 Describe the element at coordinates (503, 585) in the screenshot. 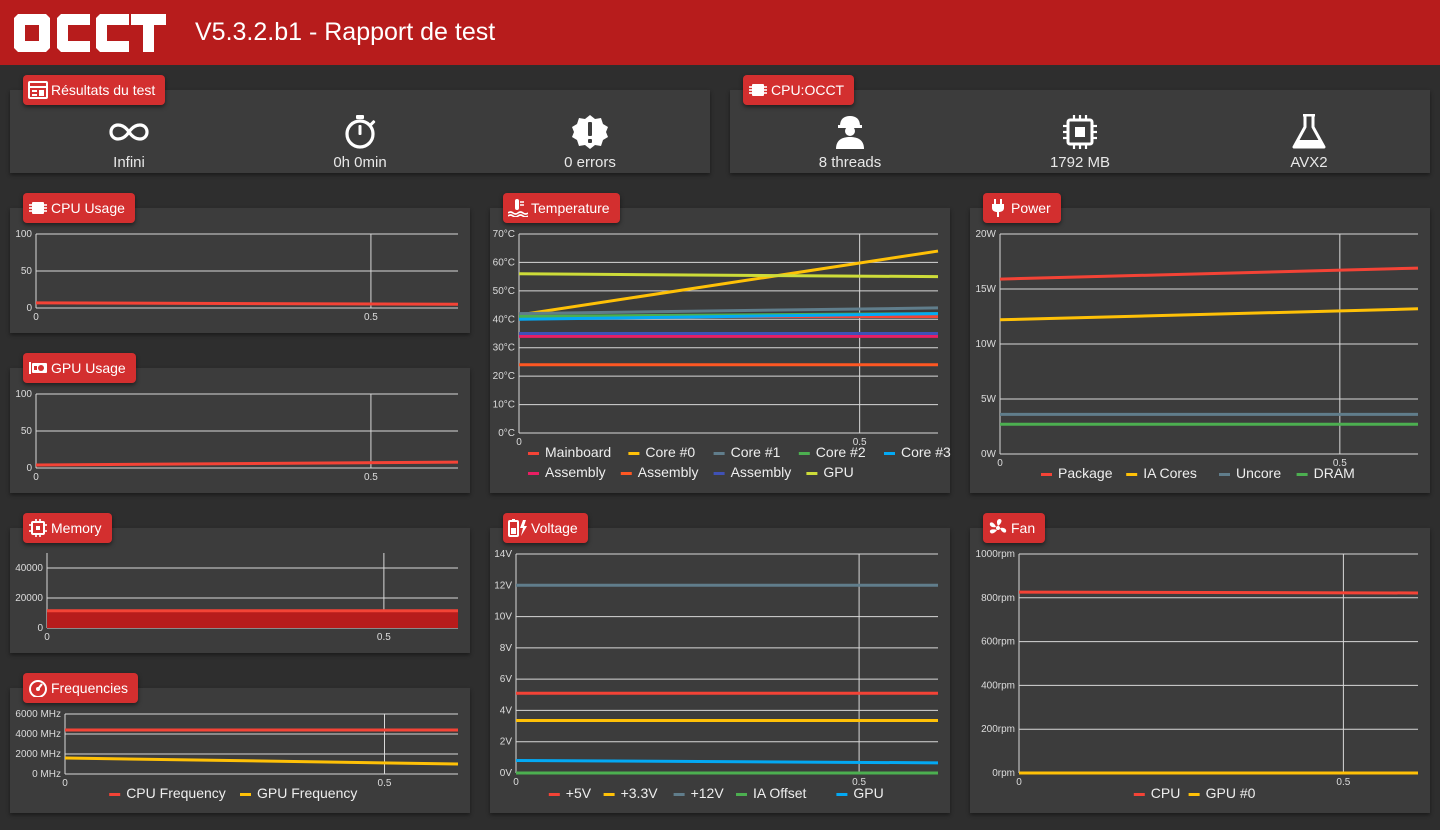

I see `y-tick-label: 12V` at that location.